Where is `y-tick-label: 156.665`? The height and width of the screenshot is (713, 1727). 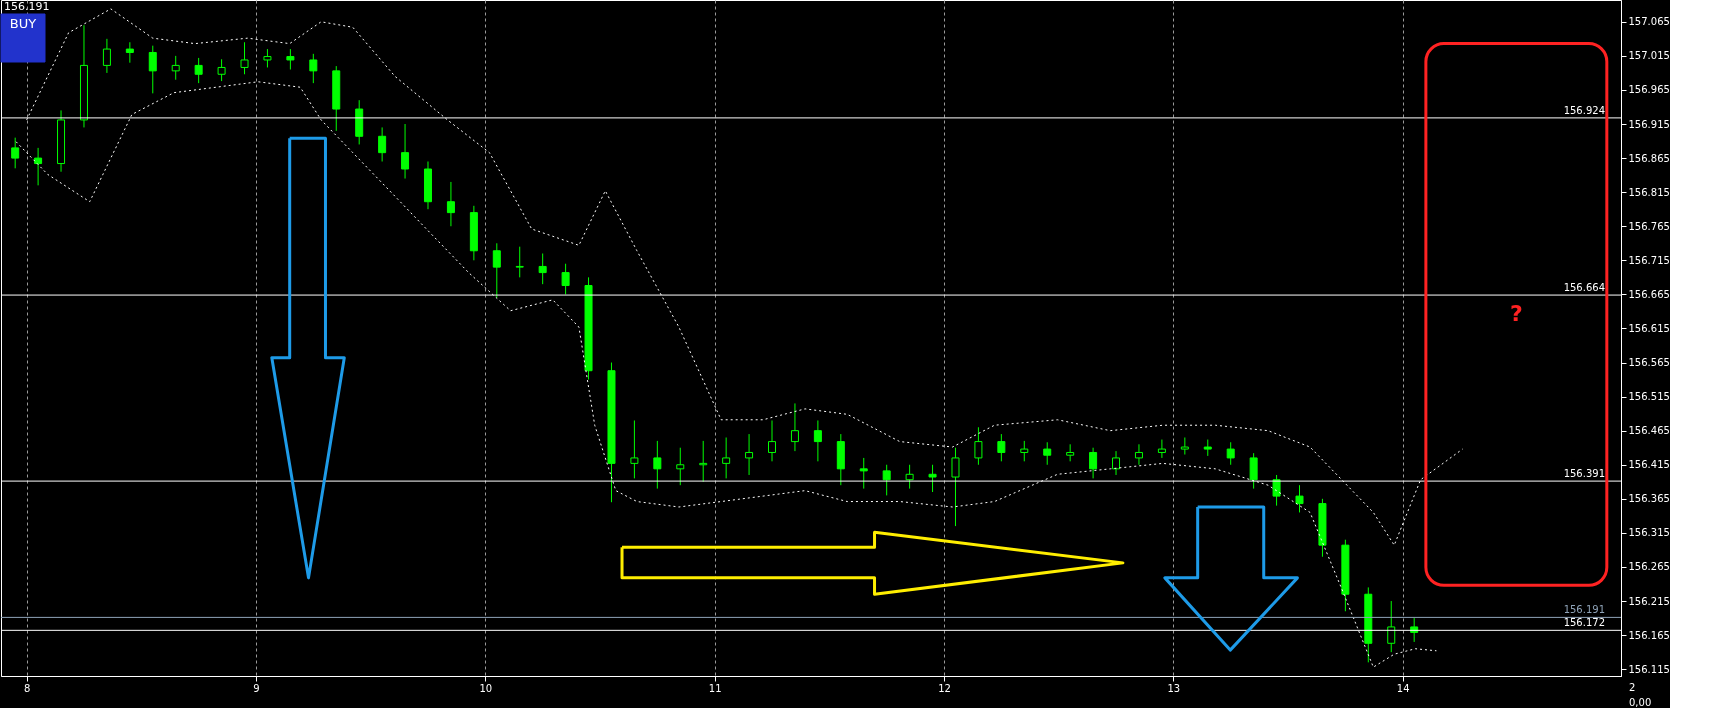 y-tick-label: 156.665 is located at coordinates (1649, 294).